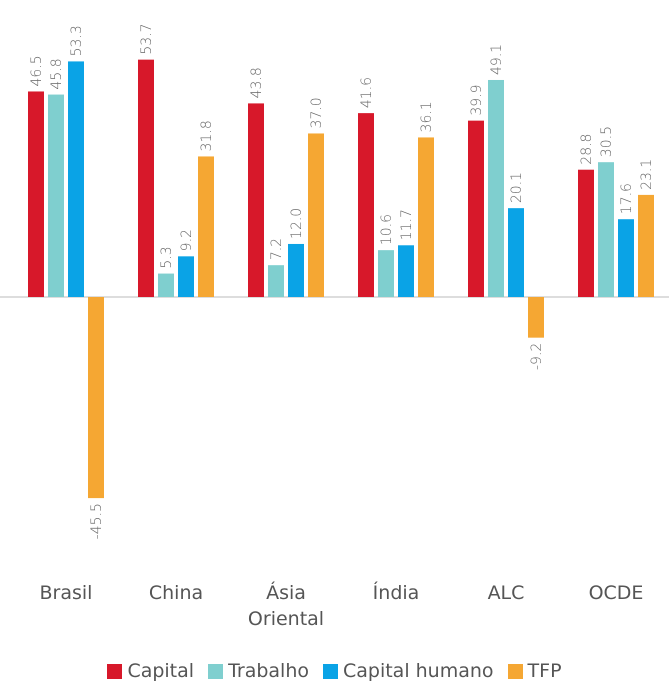 Image resolution: width=669 pixels, height=687 pixels. What do you see at coordinates (647, 174) in the screenshot?
I see `data-label: 23.1` at bounding box center [647, 174].